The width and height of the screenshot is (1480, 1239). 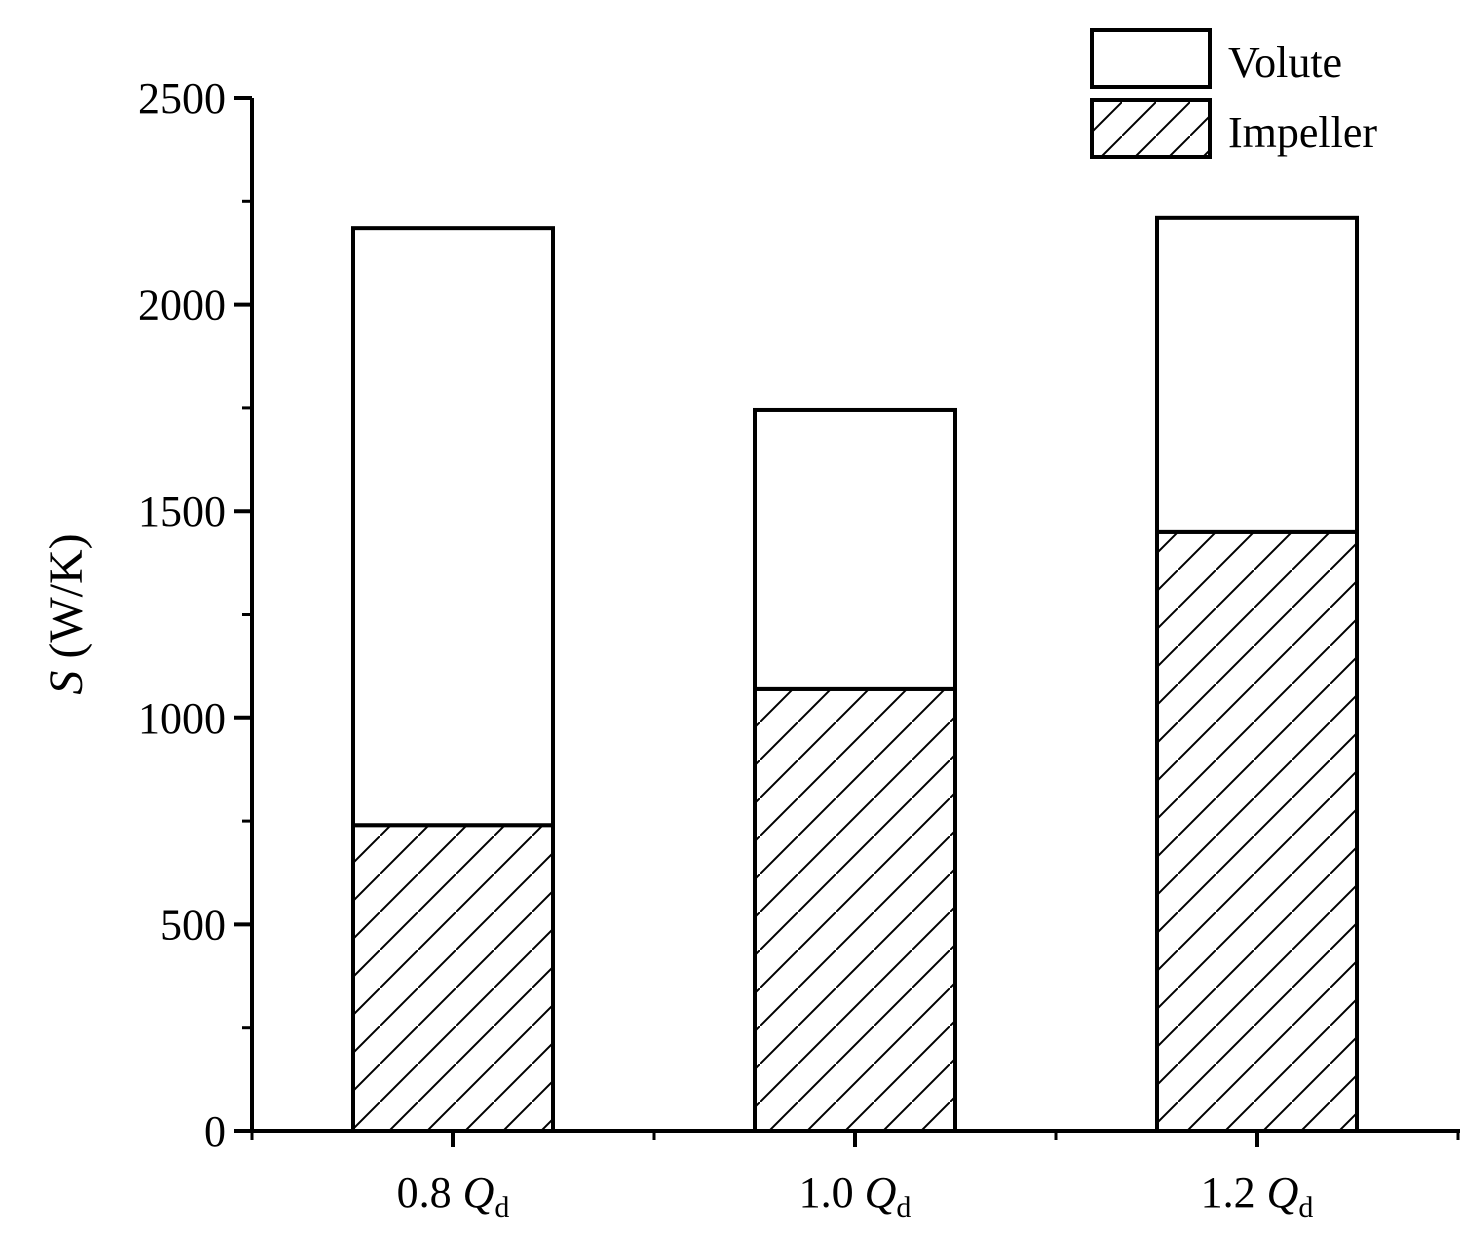 I want to click on x-tick-label-1: 1.0 Qd, so click(x=855, y=1196).